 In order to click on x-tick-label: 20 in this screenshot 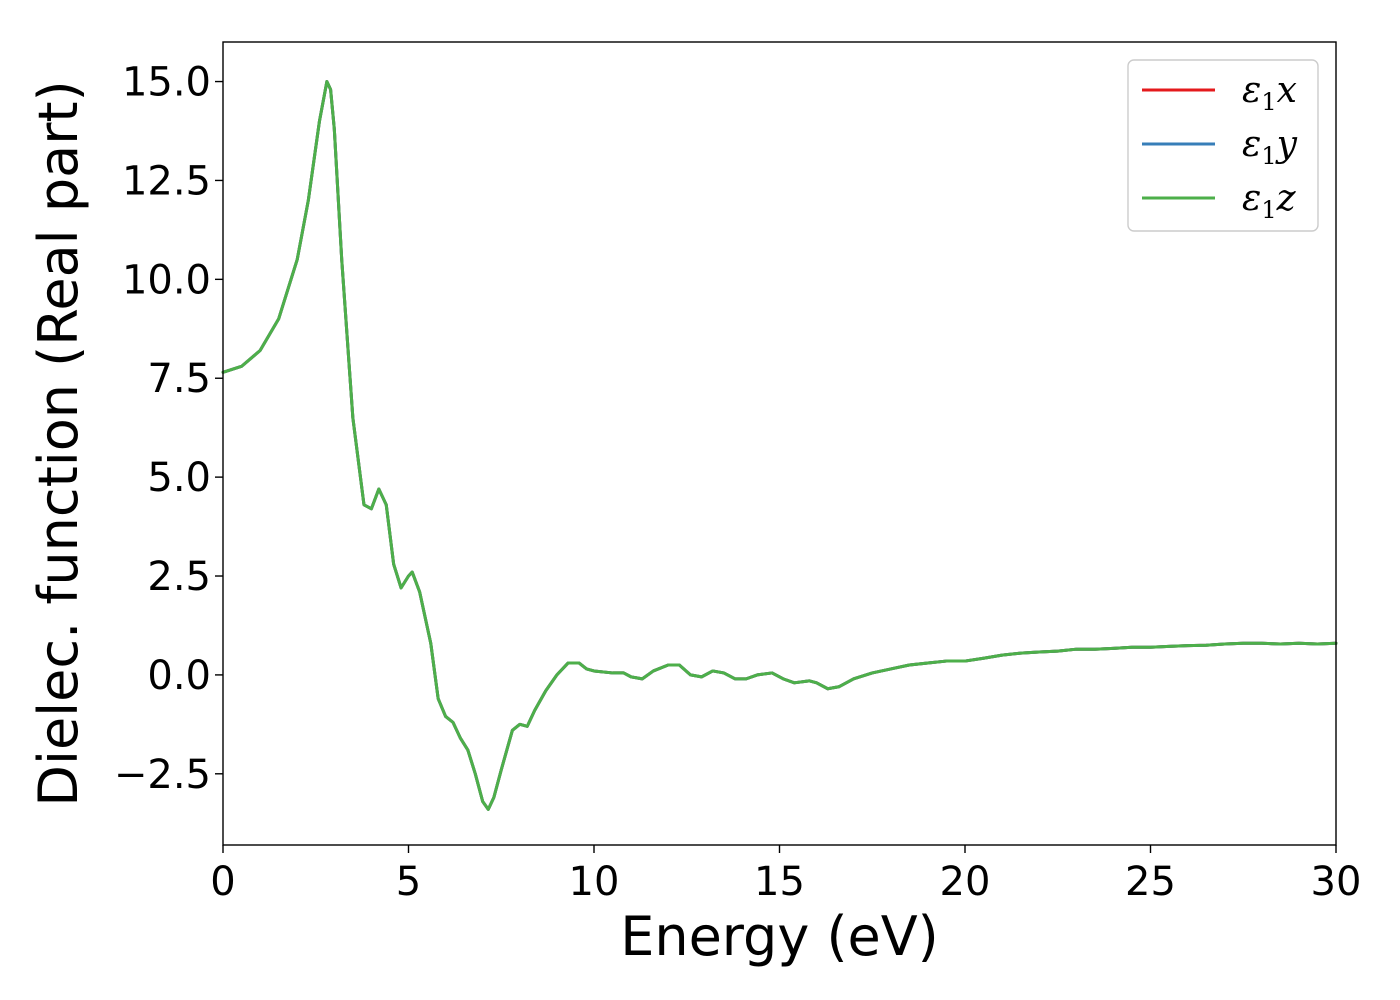, I will do `click(965, 882)`.